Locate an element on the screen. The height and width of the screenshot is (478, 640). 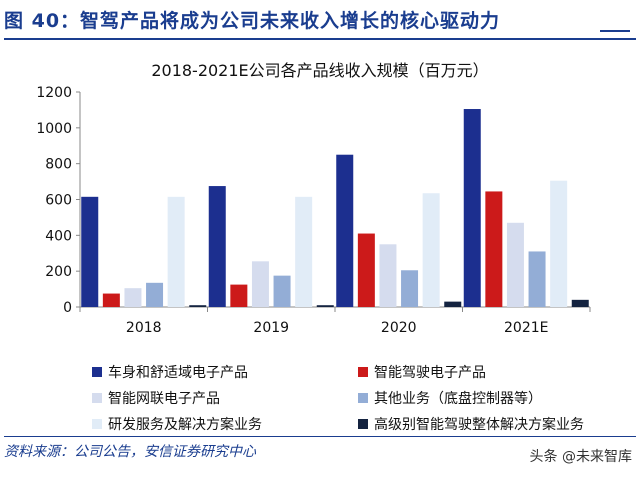
legend-label: 智能网联电子产品 is located at coordinates (164, 399).